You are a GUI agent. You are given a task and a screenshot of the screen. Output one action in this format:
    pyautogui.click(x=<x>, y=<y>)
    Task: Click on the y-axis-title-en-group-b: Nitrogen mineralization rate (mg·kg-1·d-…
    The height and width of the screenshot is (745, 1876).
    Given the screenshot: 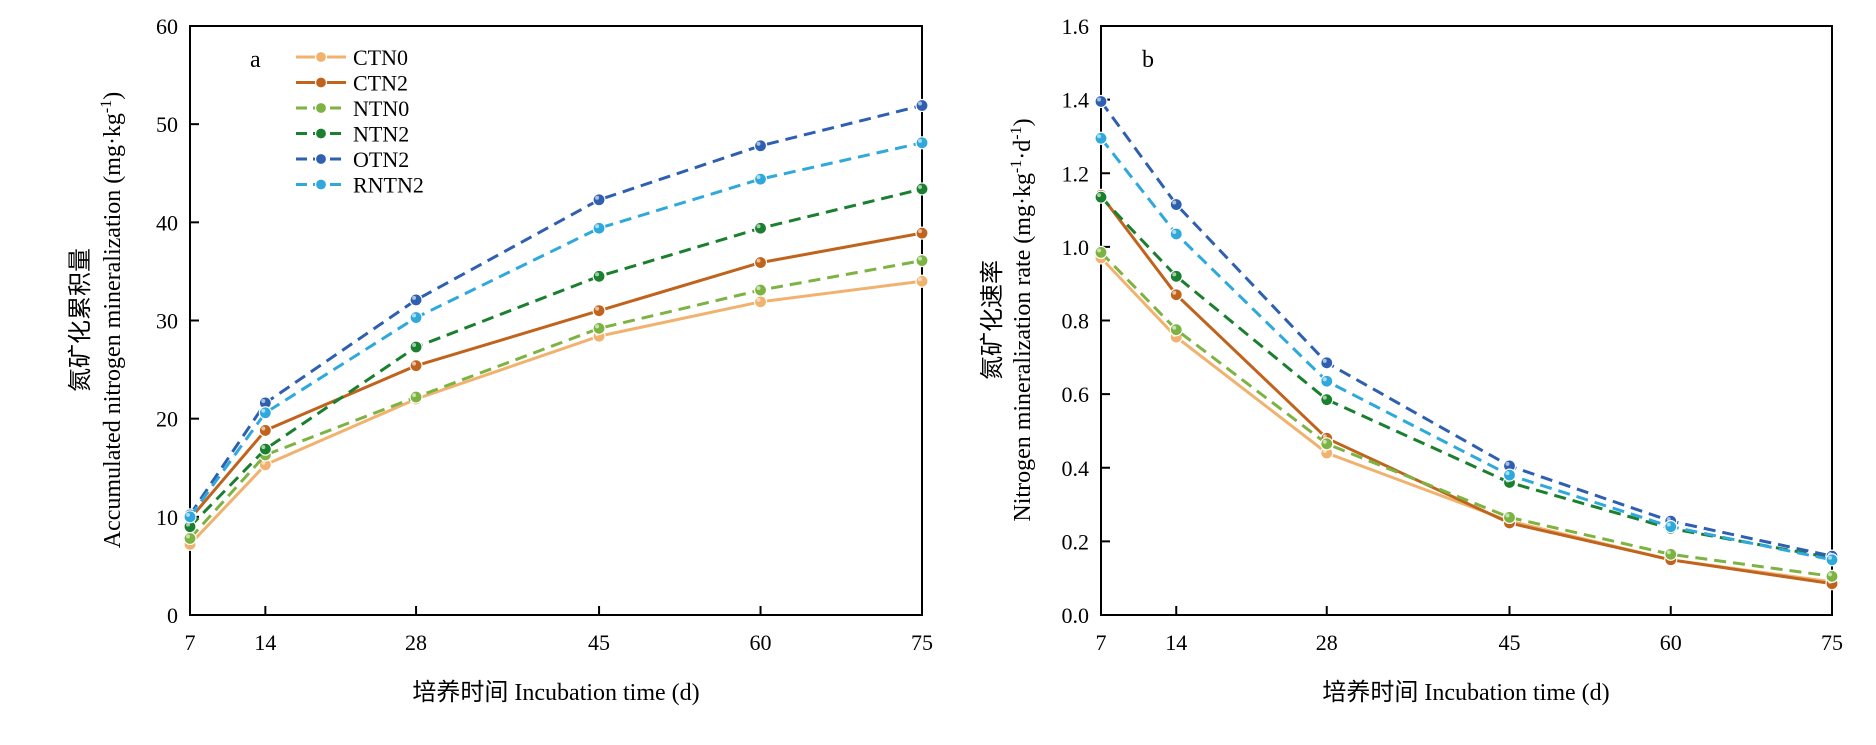 What is the action you would take?
    pyautogui.click(x=1022, y=319)
    